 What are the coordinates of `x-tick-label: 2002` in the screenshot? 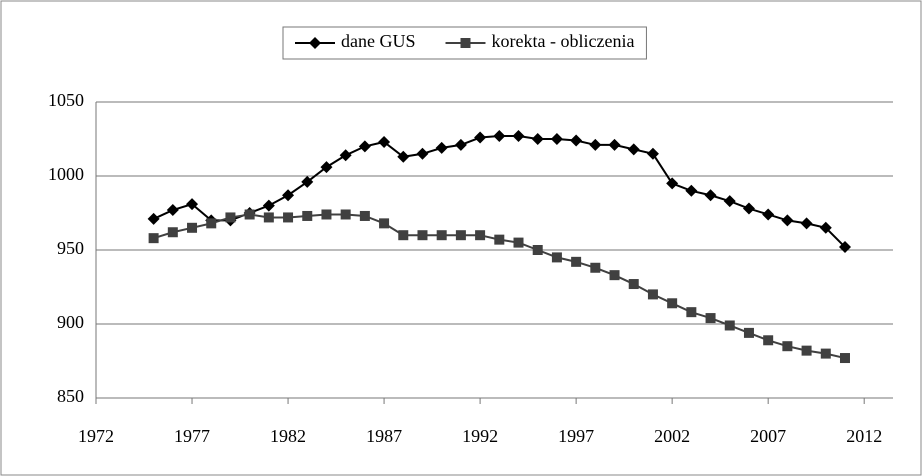 It's located at (672, 436).